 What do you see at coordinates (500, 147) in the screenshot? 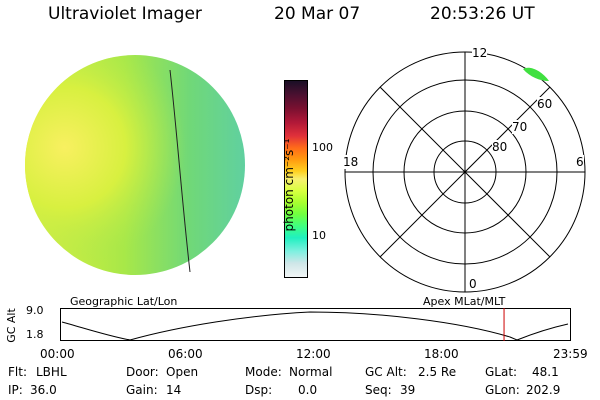
I see `polar-lat-80: 80` at bounding box center [500, 147].